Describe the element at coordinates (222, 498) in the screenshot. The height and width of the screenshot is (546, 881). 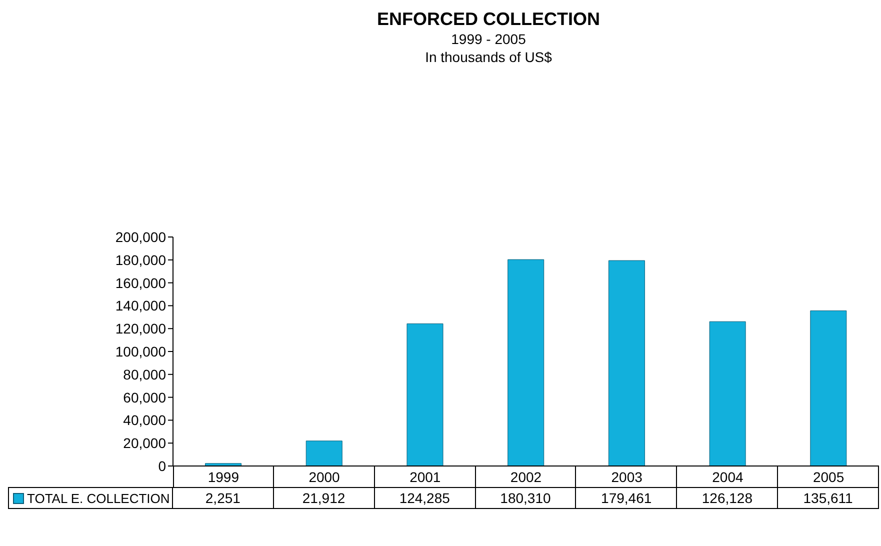
I see `text: 2,251` at that location.